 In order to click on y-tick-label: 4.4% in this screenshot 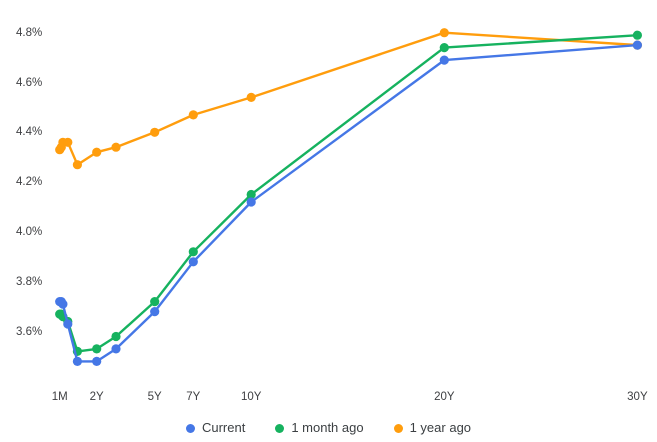, I will do `click(29, 132)`.